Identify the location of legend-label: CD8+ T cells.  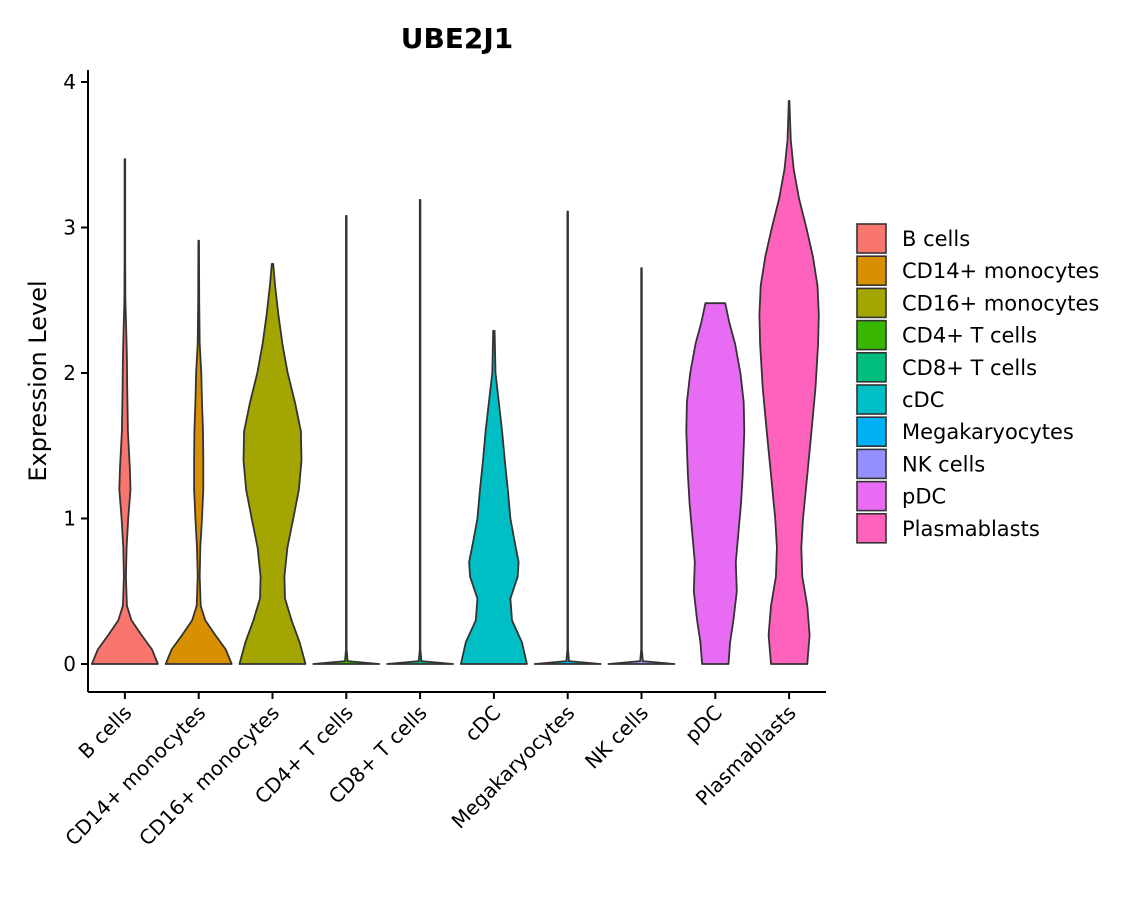
(969, 368).